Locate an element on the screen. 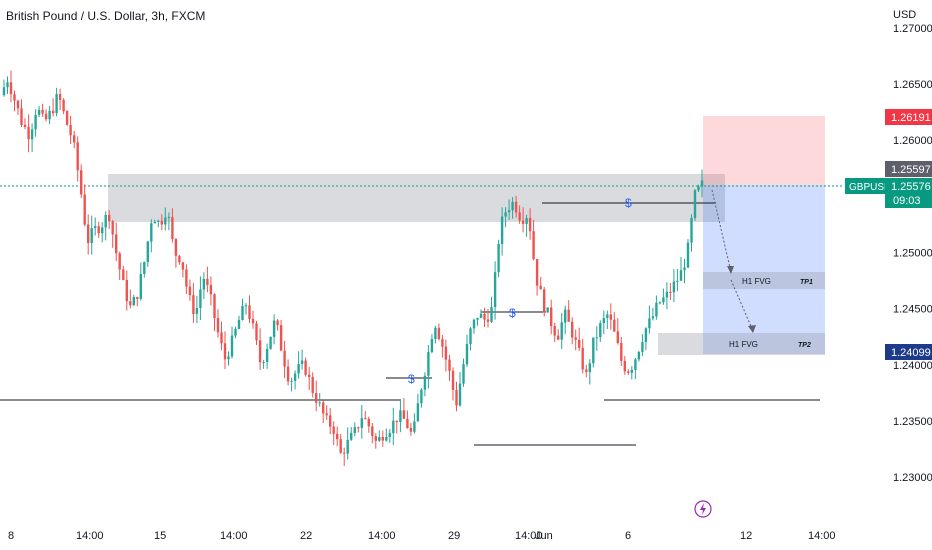 The image size is (932, 550). h1-fvg-tp2-zone is located at coordinates (741, 344).